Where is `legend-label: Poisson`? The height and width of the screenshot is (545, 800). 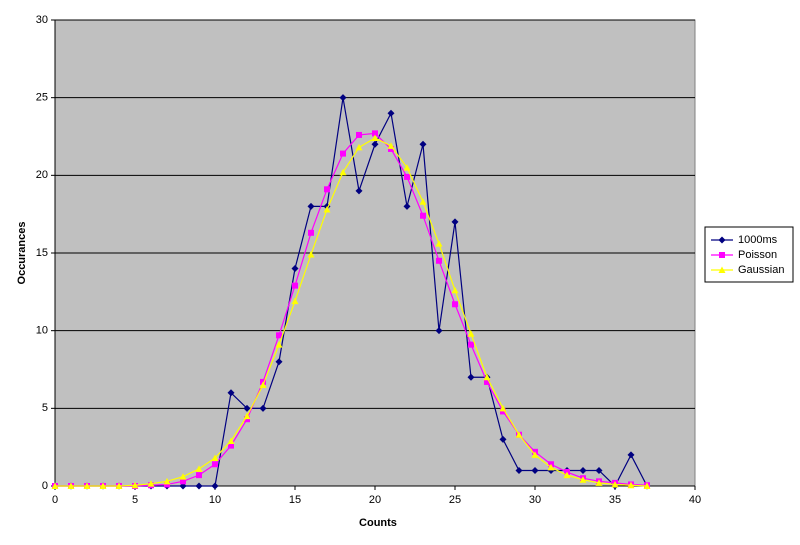
legend-label: Poisson is located at coordinates (757, 255).